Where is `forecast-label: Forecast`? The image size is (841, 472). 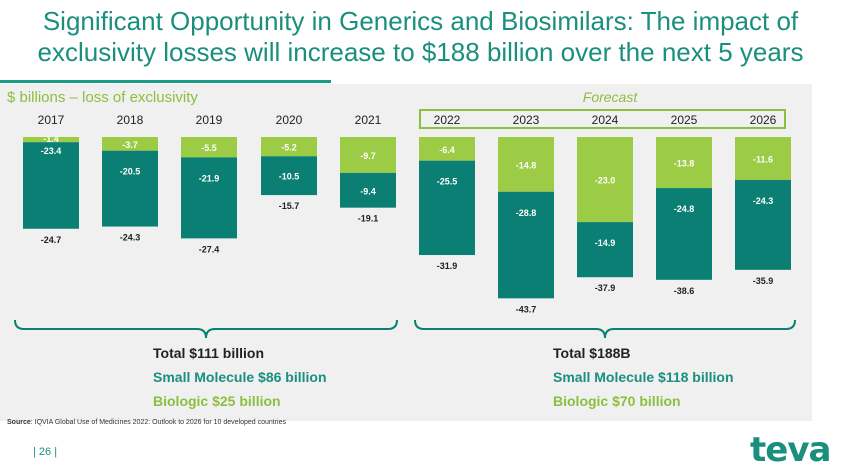 forecast-label: Forecast is located at coordinates (610, 97).